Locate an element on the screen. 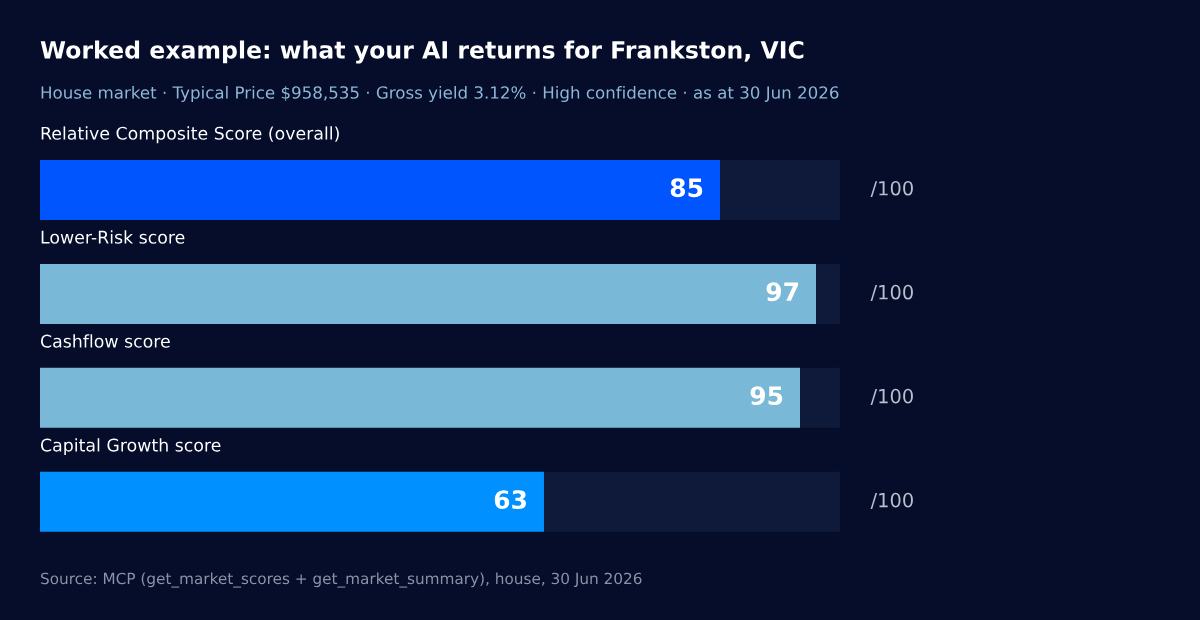 The width and height of the screenshot is (1200, 620). chart-subtitle: House market · Typical Price $958,535 · Gross yield 3.12% · High confidence · as at 30 Jun 2026 is located at coordinates (440, 94).